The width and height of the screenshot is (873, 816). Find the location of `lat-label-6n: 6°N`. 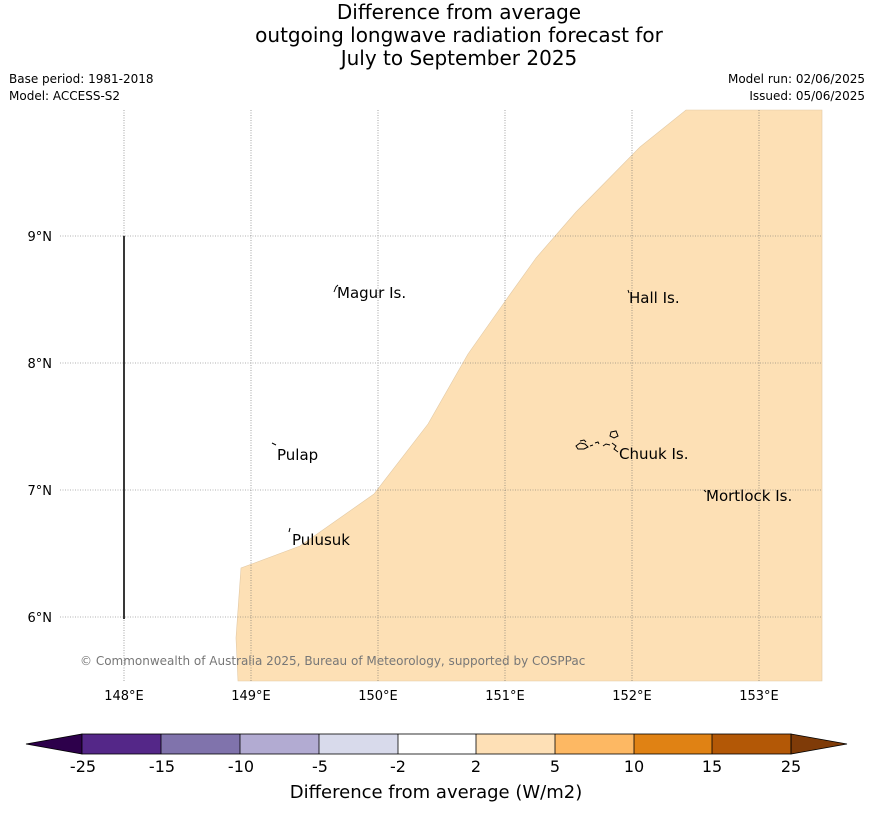

lat-label-6n: 6°N is located at coordinates (40, 618).